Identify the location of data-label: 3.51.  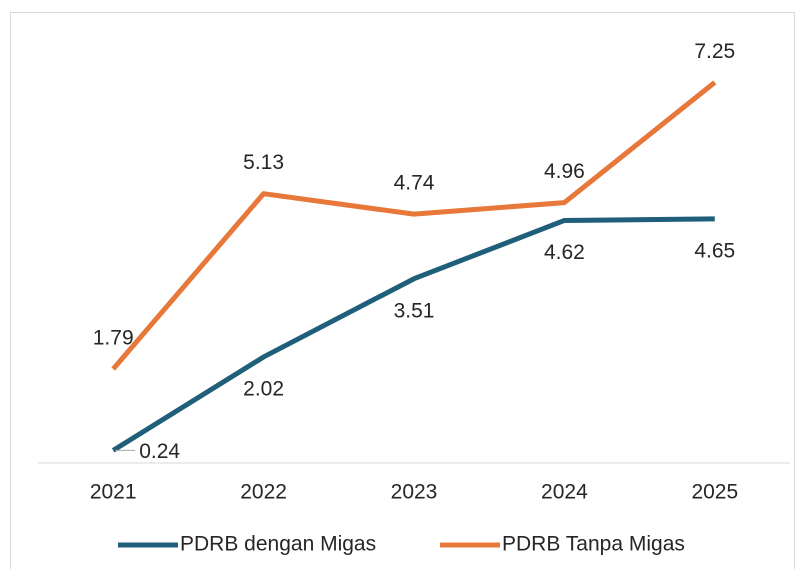
(414, 310).